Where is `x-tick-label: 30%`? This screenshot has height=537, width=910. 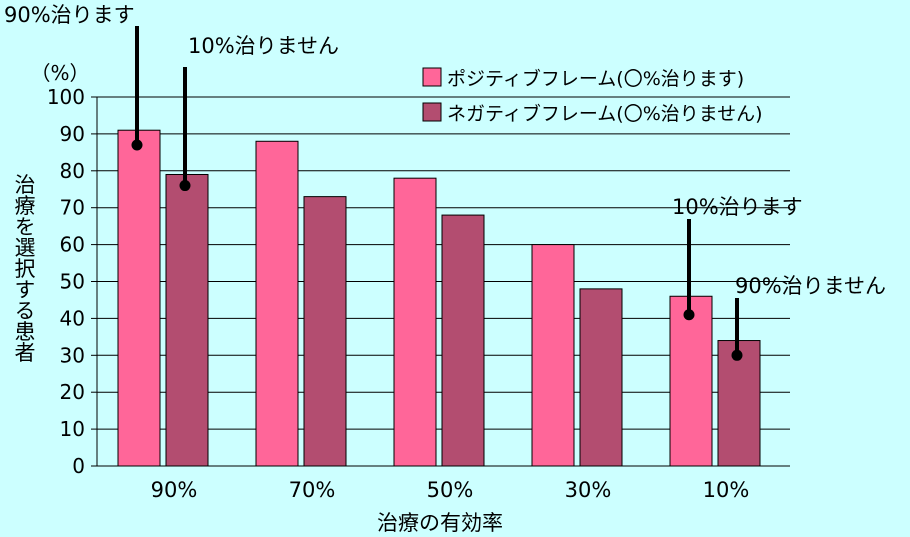 x-tick-label: 30% is located at coordinates (588, 490).